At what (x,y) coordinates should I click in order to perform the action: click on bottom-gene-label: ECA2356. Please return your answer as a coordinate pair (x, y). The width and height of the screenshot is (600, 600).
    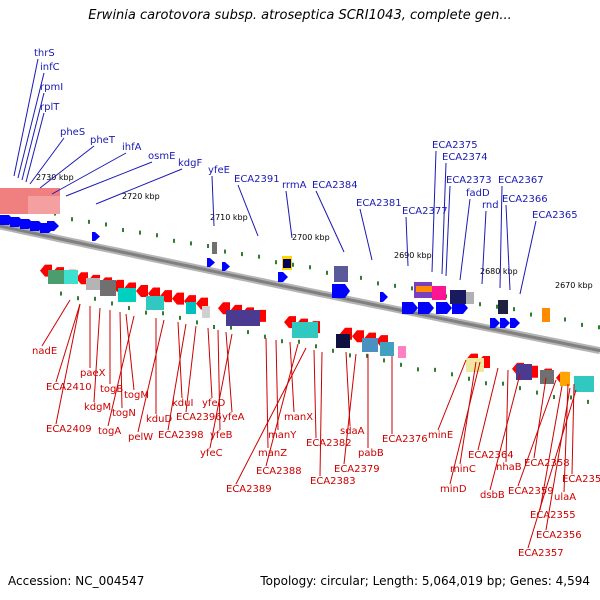
    Looking at the image, I should click on (559, 535).